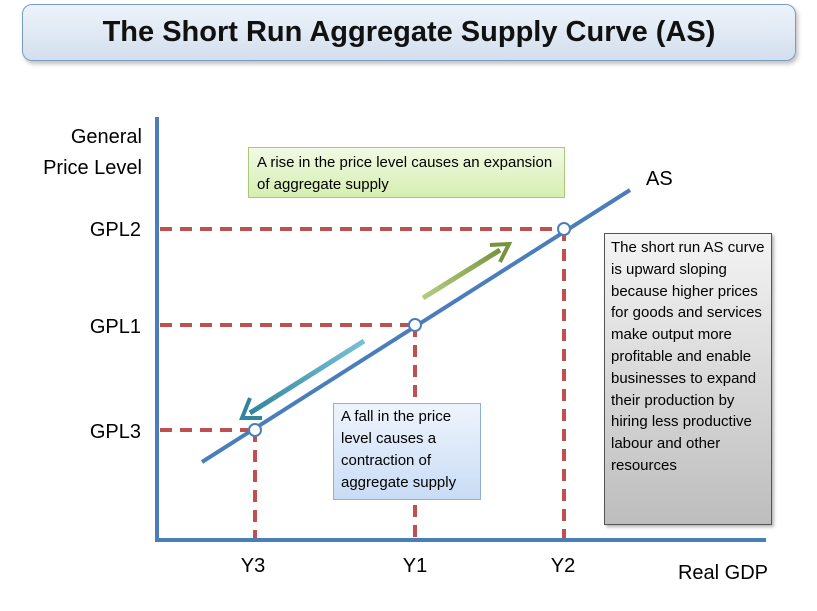  What do you see at coordinates (302, 379) in the screenshot?
I see `arrow-down-left-icon` at bounding box center [302, 379].